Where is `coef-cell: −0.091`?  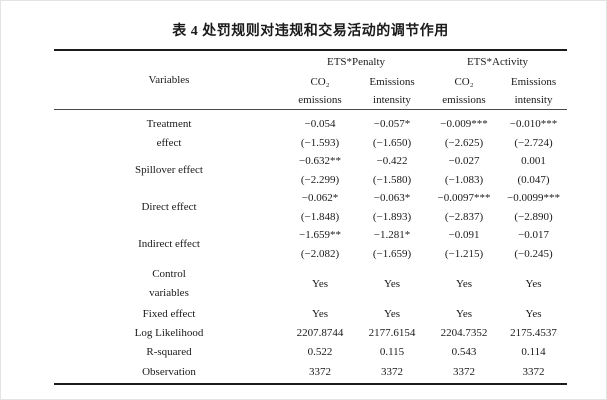 coef-cell: −0.091 is located at coordinates (464, 235).